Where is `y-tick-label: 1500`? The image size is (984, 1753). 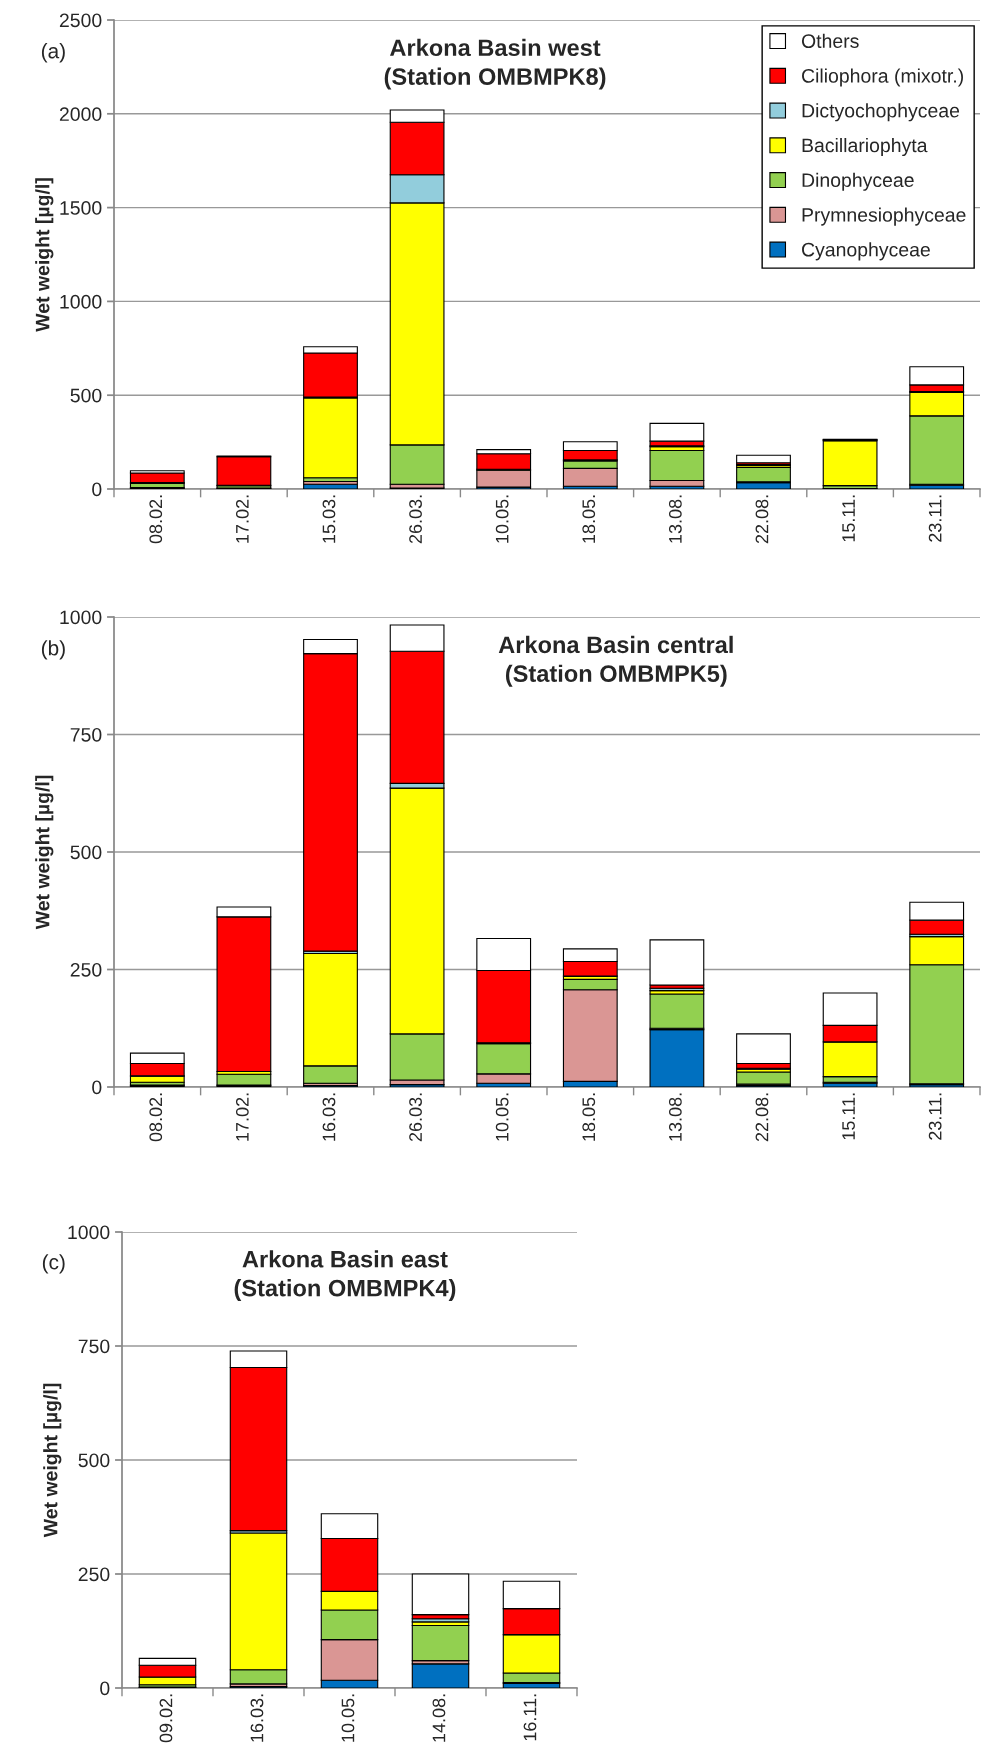 y-tick-label: 1500 is located at coordinates (81, 208).